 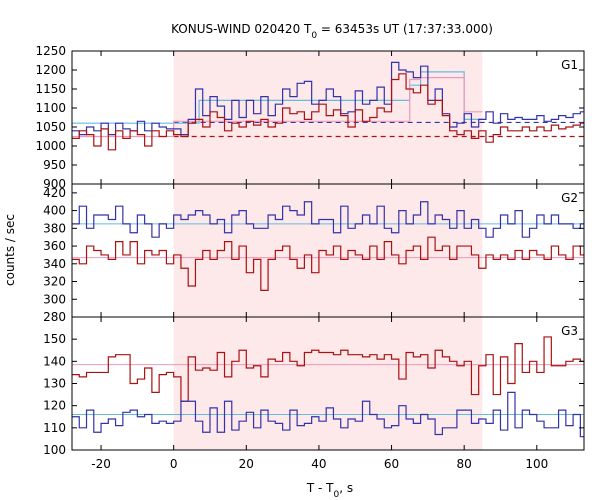 What do you see at coordinates (50, 146) in the screenshot?
I see `y-tick-label: 1000` at bounding box center [50, 146].